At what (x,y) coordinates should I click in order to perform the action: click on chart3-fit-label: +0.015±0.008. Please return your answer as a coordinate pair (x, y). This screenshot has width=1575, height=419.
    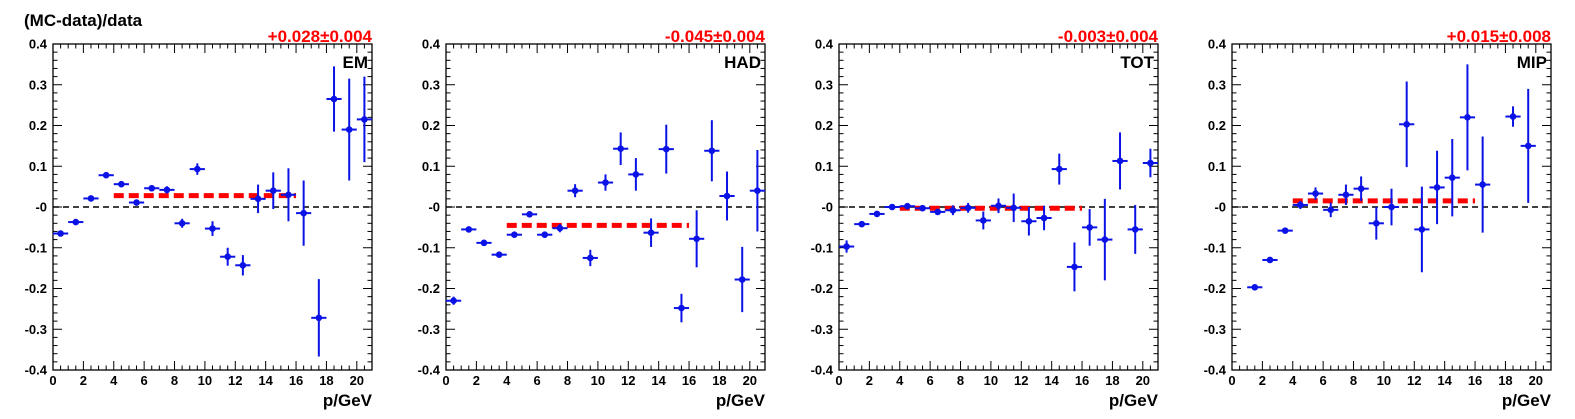
    Looking at the image, I should click on (1499, 36).